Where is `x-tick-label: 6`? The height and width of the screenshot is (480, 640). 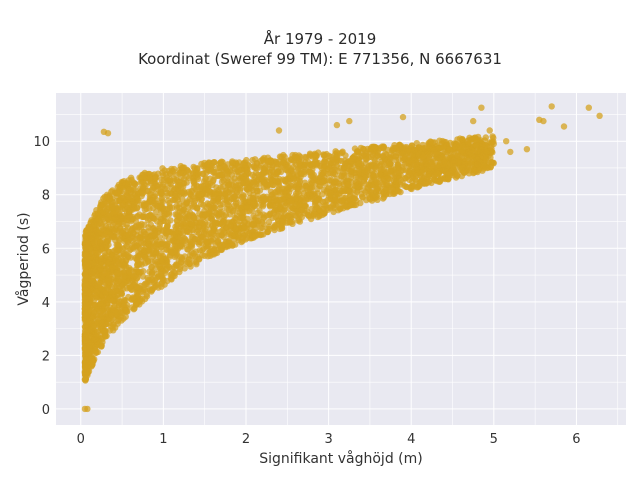
x-tick-label: 6 is located at coordinates (576, 439).